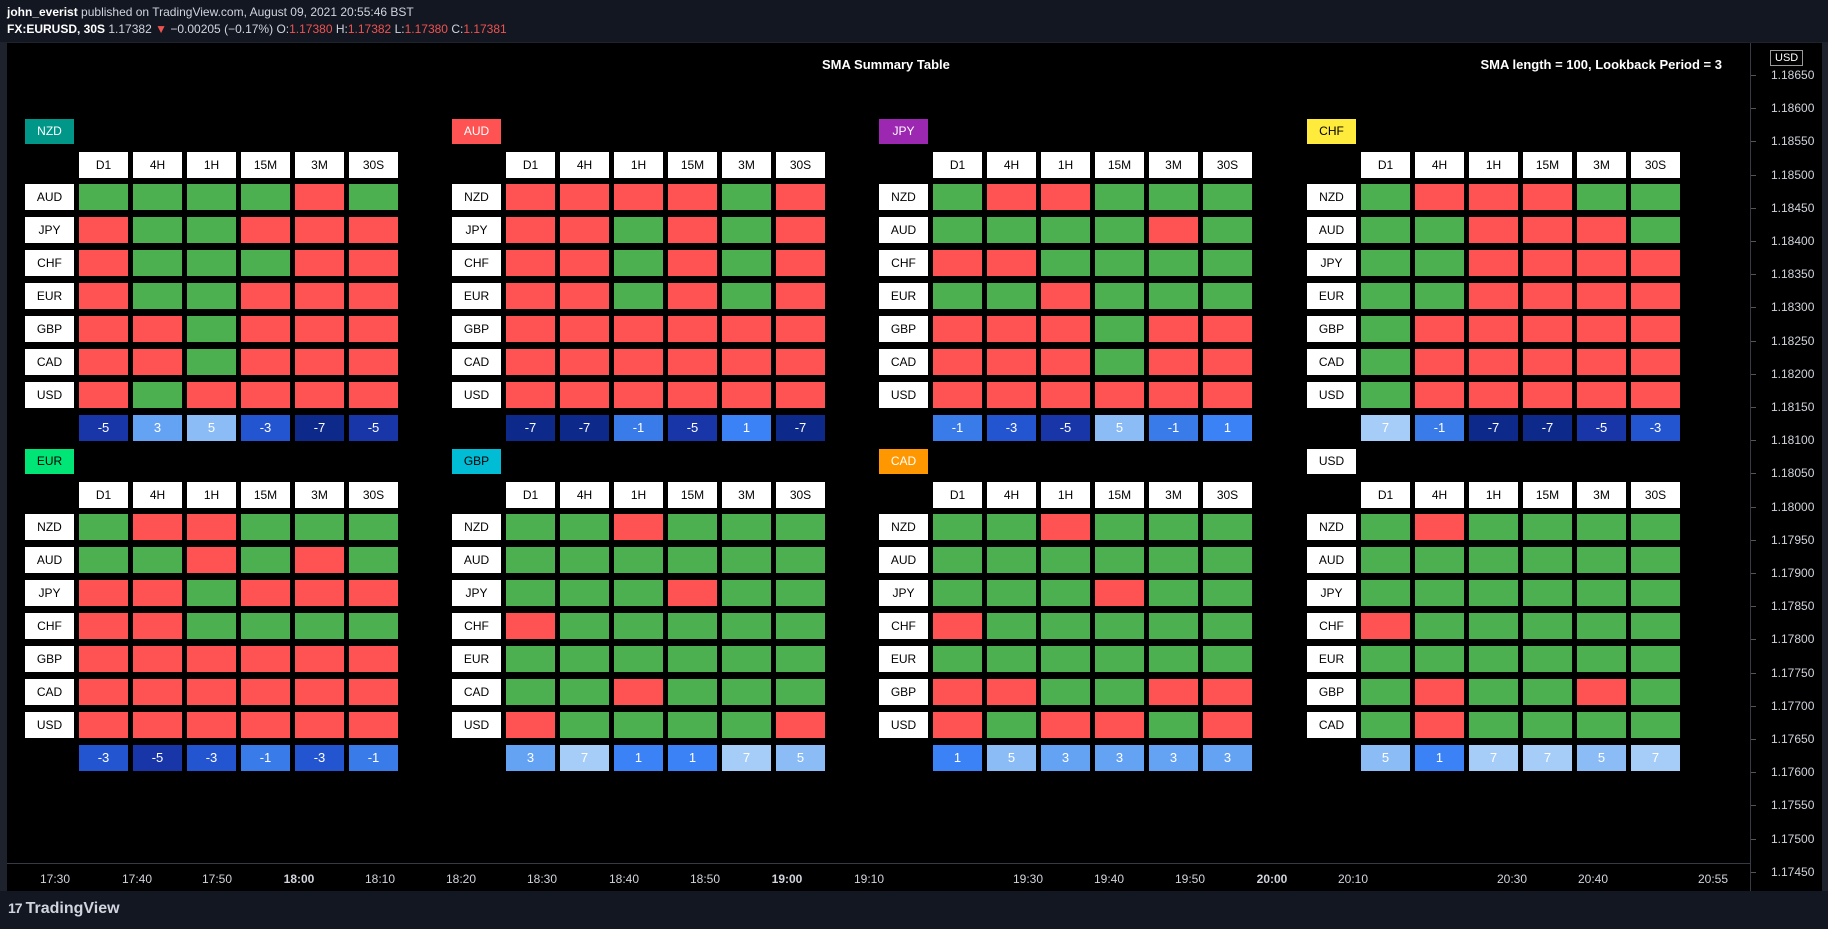  What do you see at coordinates (1331, 197) in the screenshot?
I see `quote-currency-label: NZD` at bounding box center [1331, 197].